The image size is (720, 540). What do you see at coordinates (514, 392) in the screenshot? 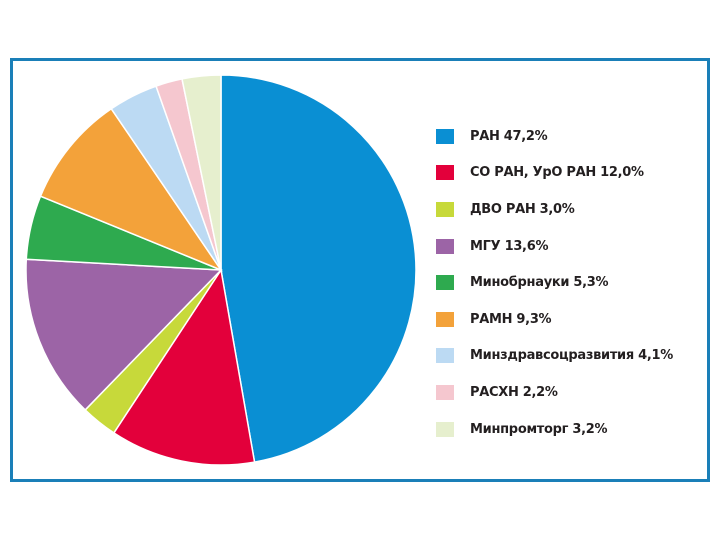
I see `legend-label: РАСХН 2,2%` at bounding box center [514, 392].